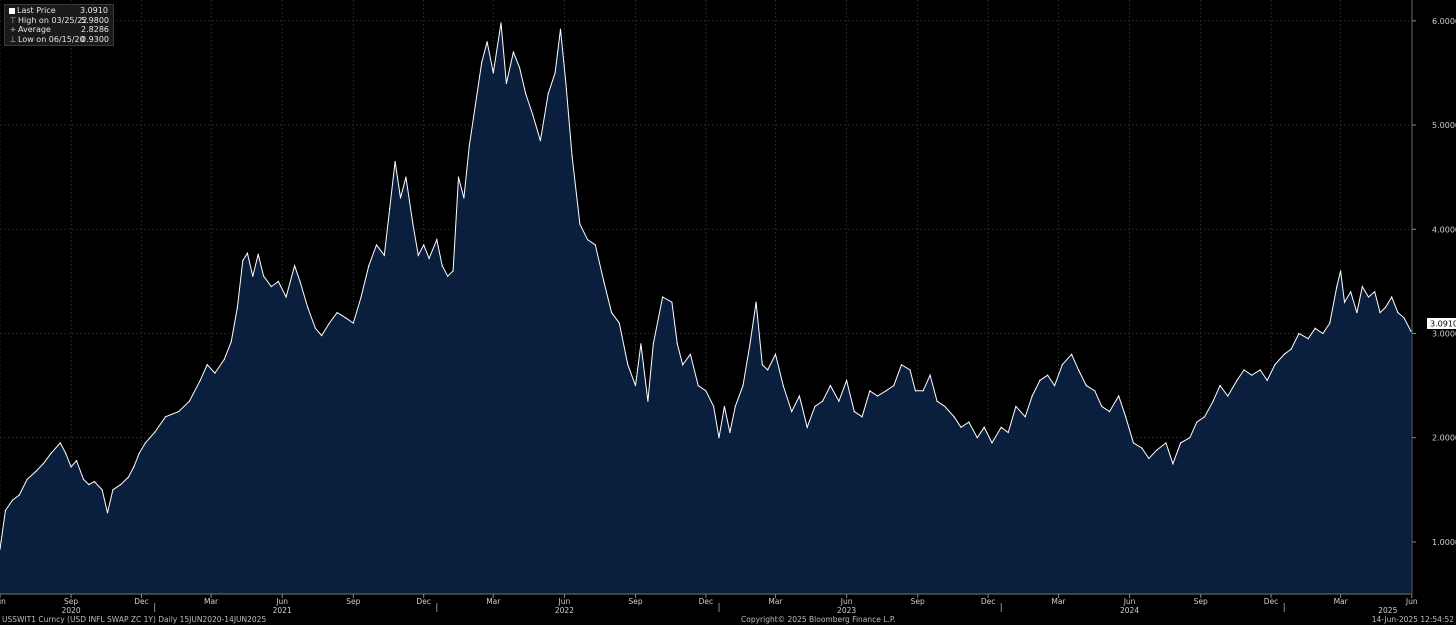 This screenshot has width=1456, height=625. What do you see at coordinates (95, 39) in the screenshot?
I see `legend-value: 0.9300` at bounding box center [95, 39].